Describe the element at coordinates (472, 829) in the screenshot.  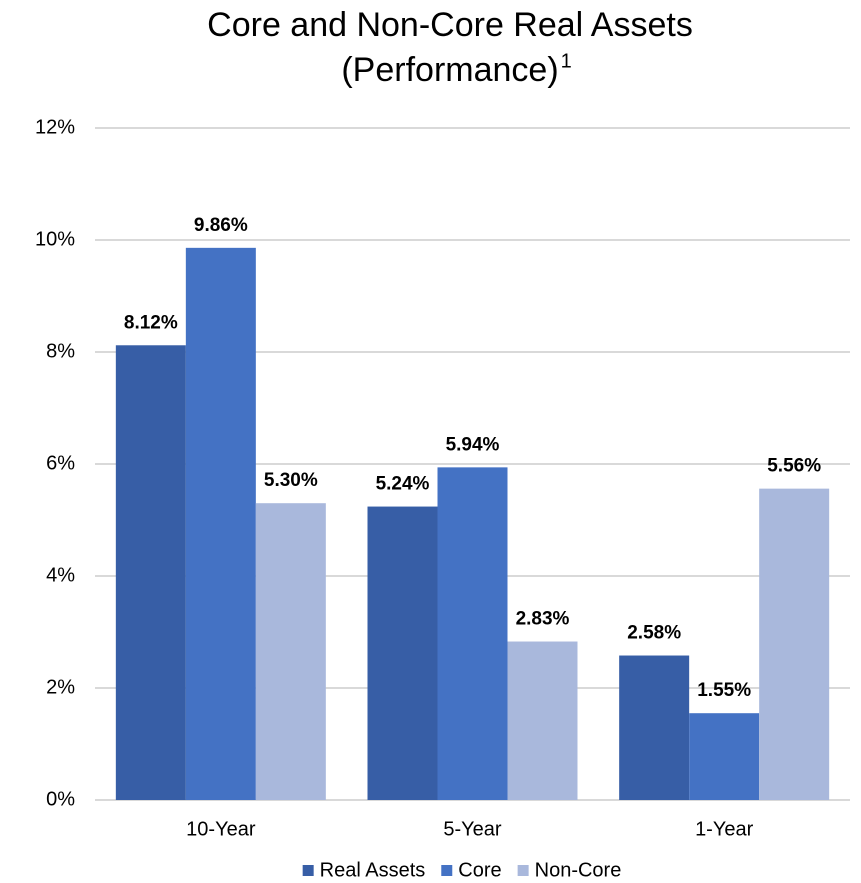
I see `x-tick-label: 5-Year` at that location.